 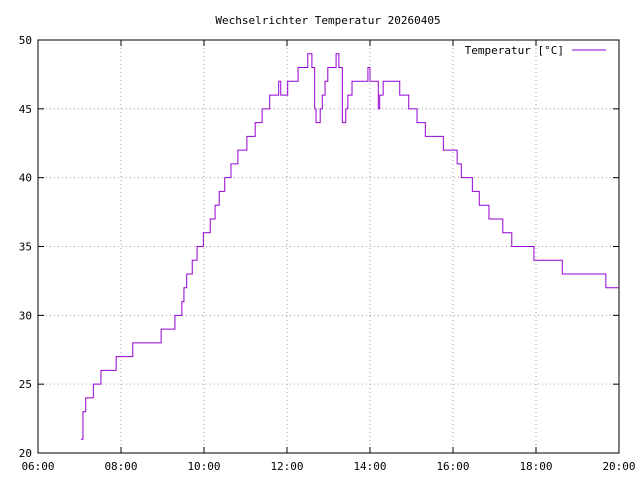 I want to click on x-tick-label: 08:00, so click(x=120, y=466).